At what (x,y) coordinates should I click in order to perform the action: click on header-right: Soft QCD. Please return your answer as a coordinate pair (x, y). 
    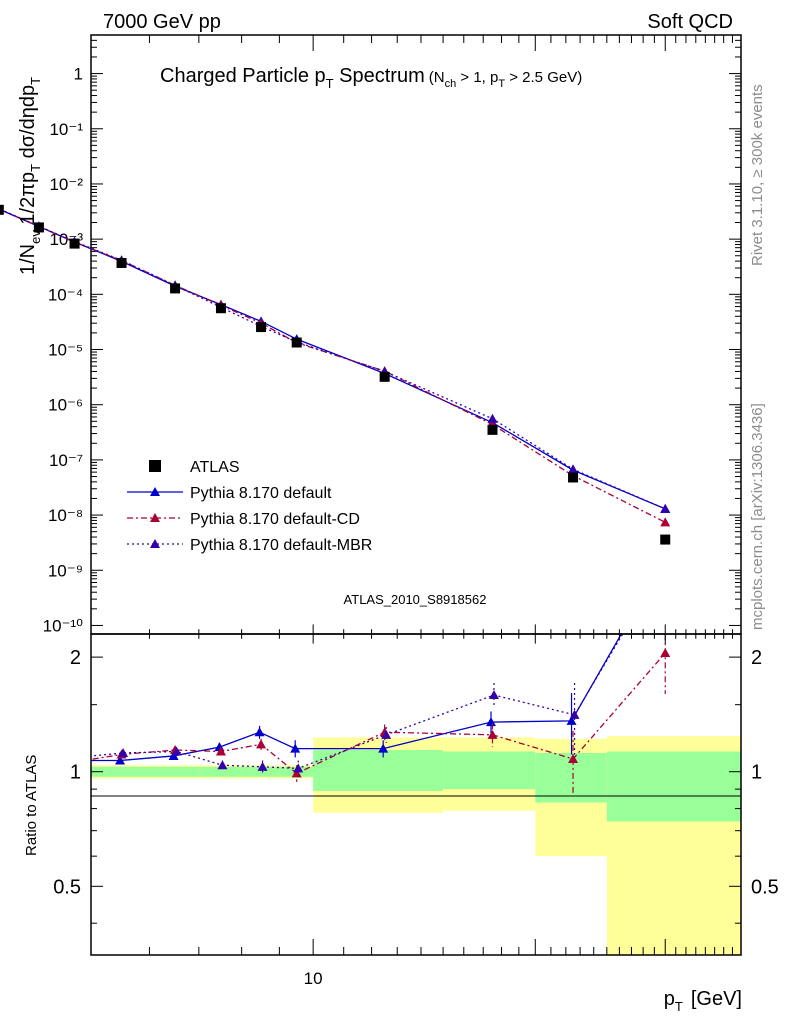
    Looking at the image, I should click on (690, 22).